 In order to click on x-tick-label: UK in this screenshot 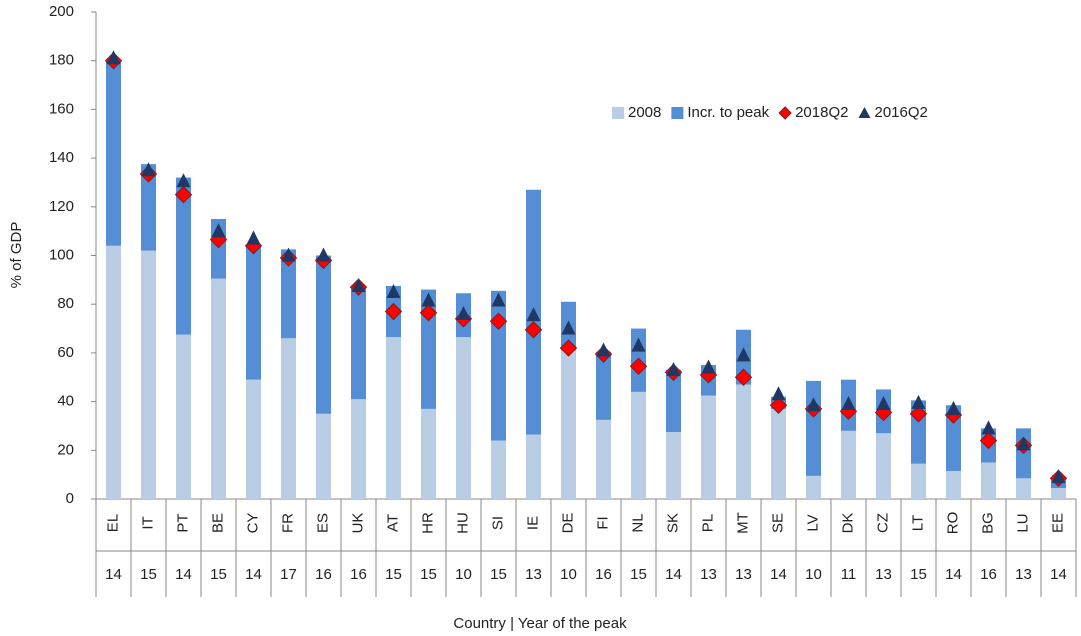, I will do `click(357, 523)`.